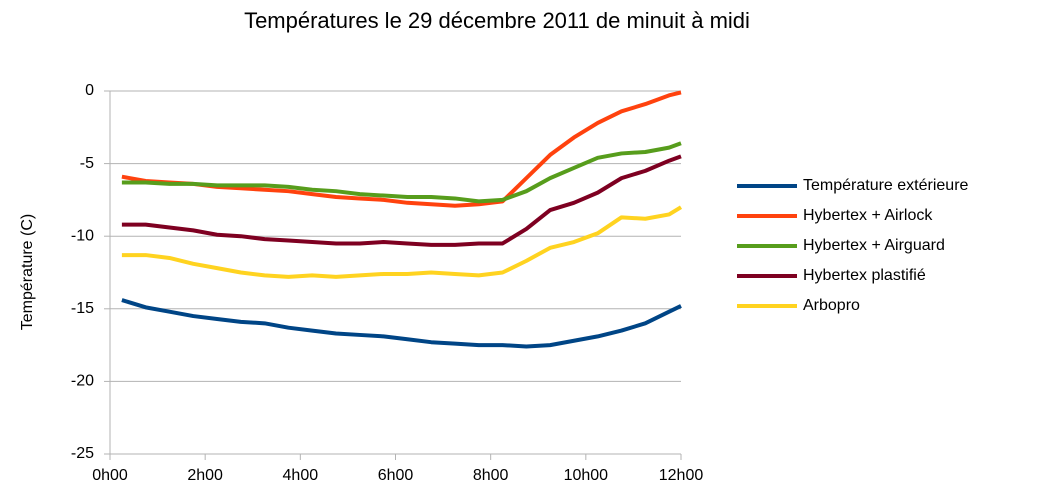 Image resolution: width=1053 pixels, height=489 pixels. I want to click on x-tick-label: 12h00, so click(681, 475).